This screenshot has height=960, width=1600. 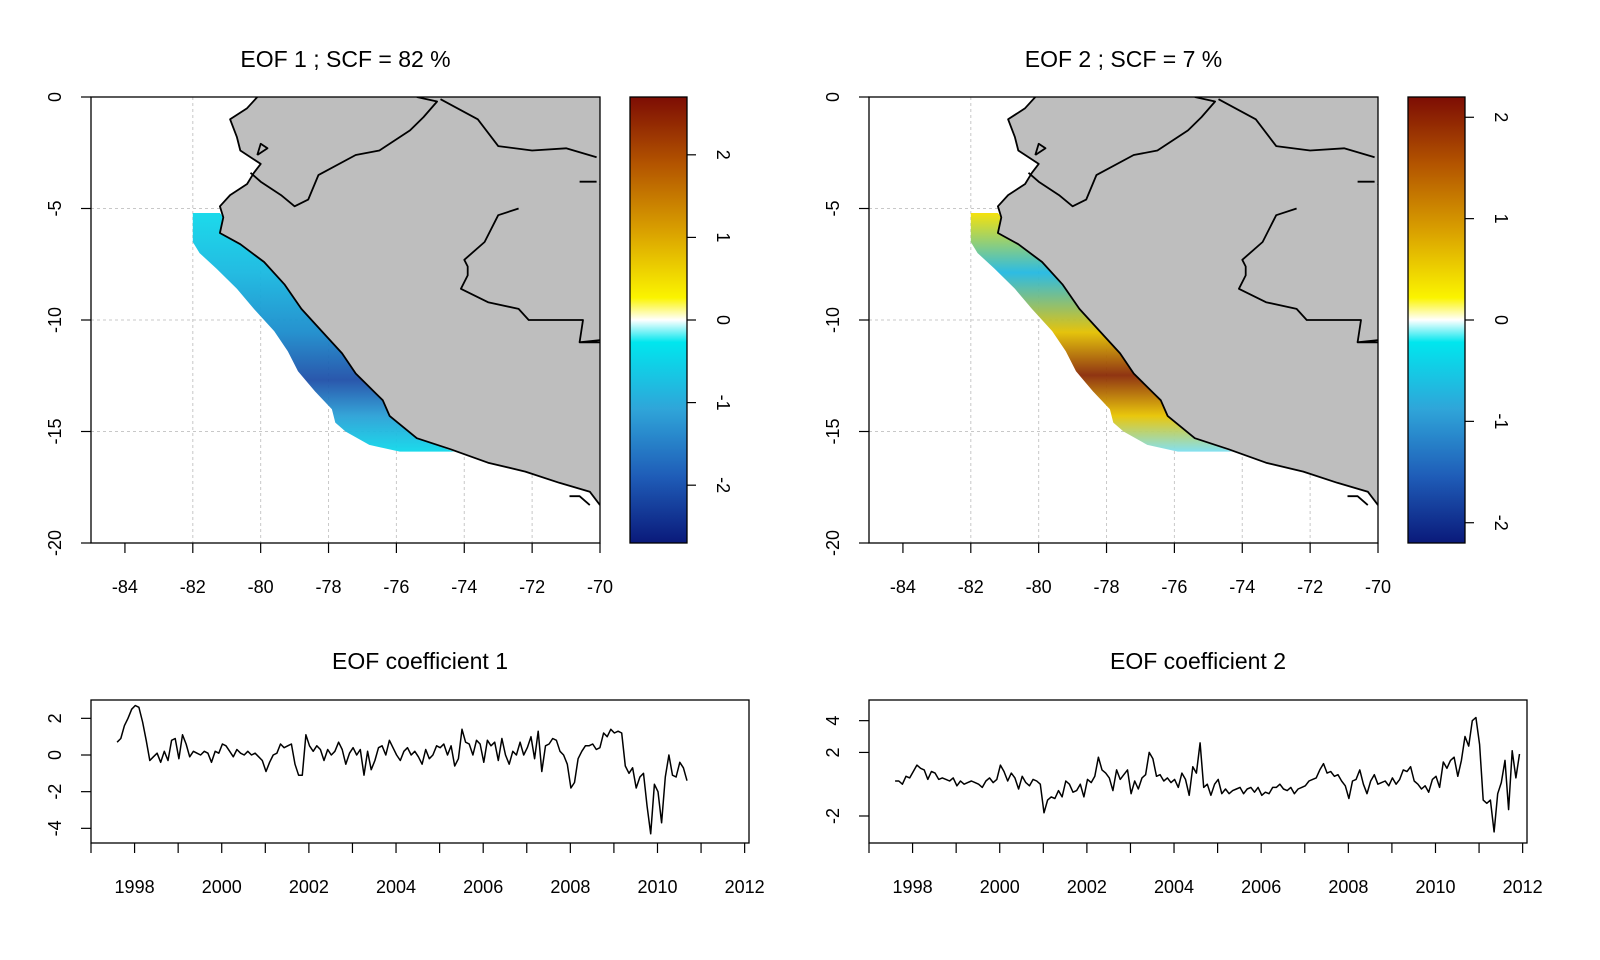 I want to click on map-title: EOF 1 ; SCF = 82 %, so click(x=345, y=59).